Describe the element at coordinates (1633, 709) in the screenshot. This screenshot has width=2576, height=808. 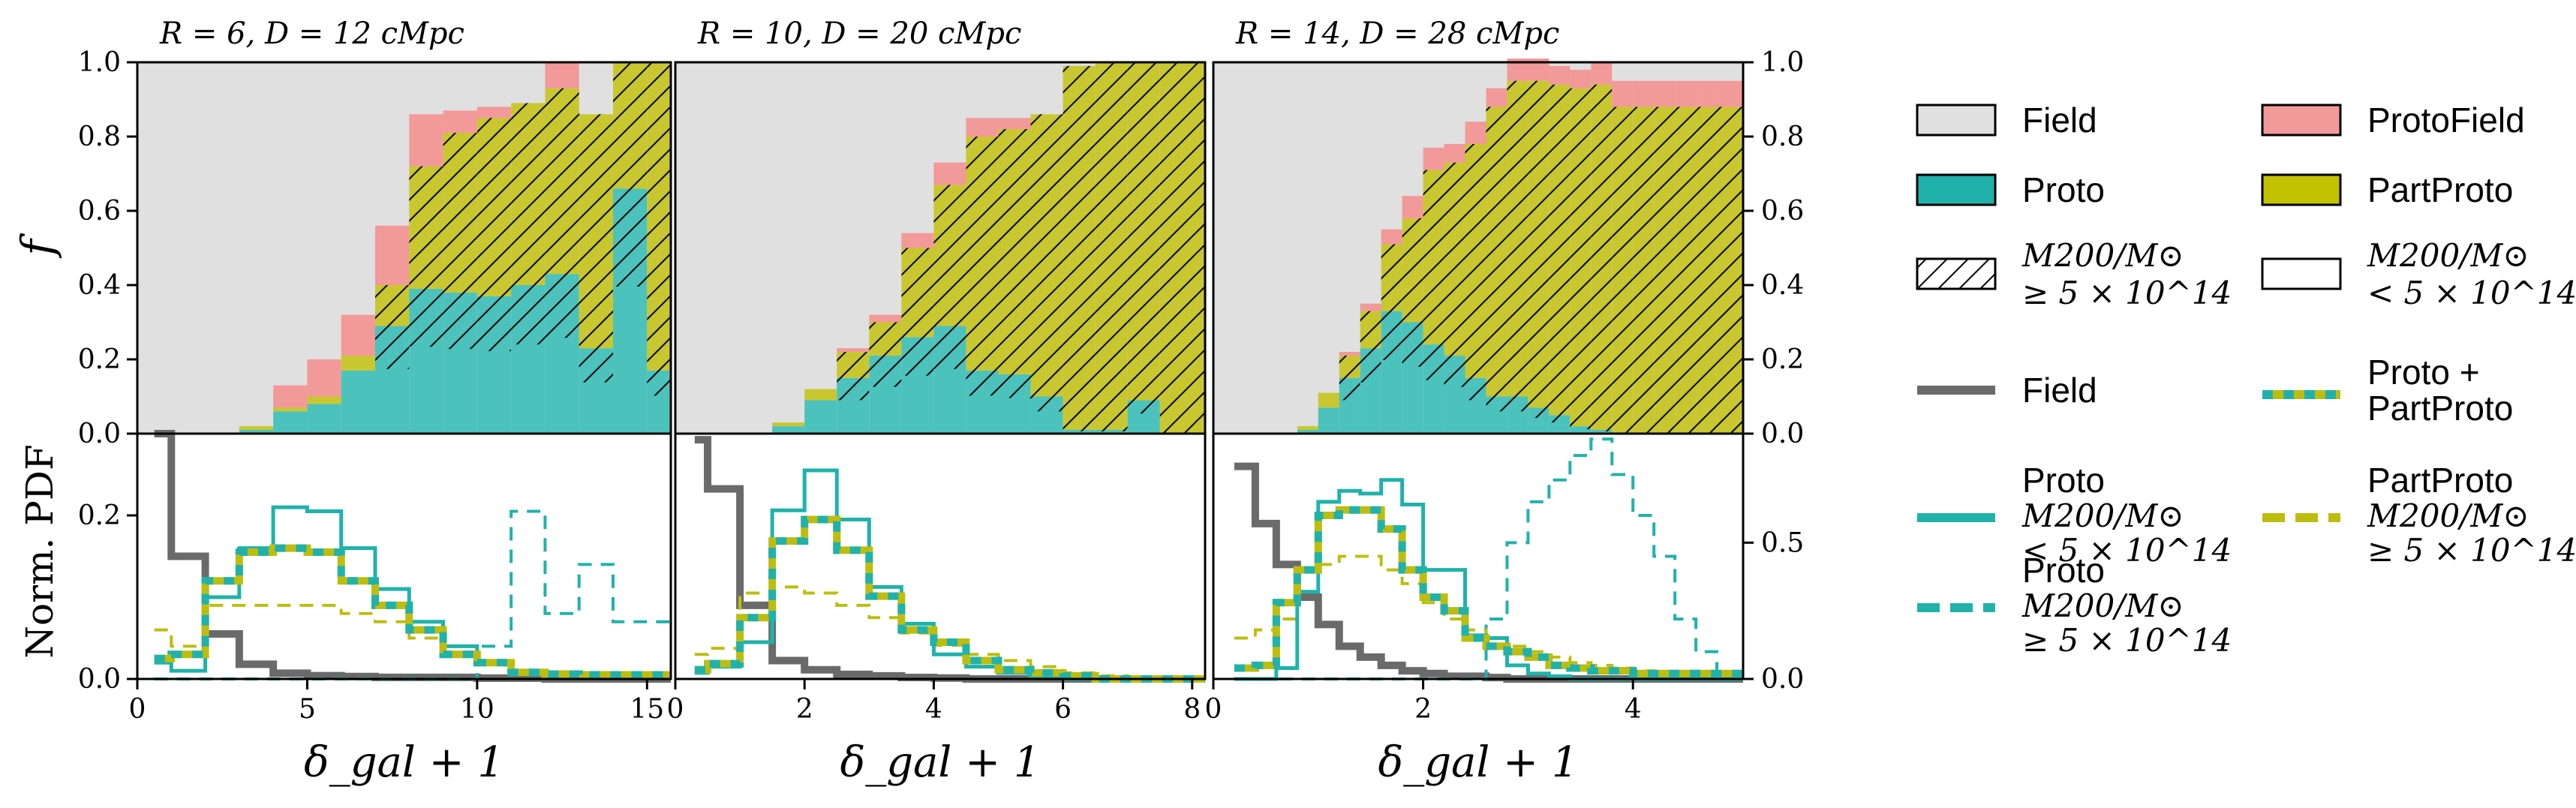
I see `x-tick-label: 4` at that location.